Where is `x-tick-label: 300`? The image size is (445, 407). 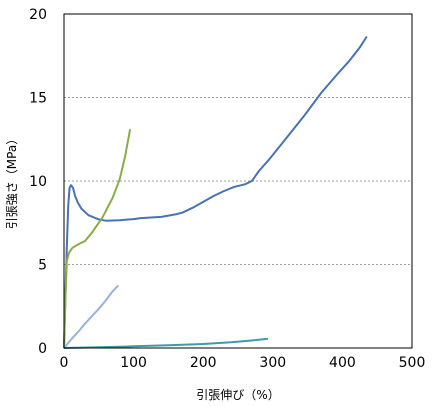
x-tick-label: 300 is located at coordinates (272, 363).